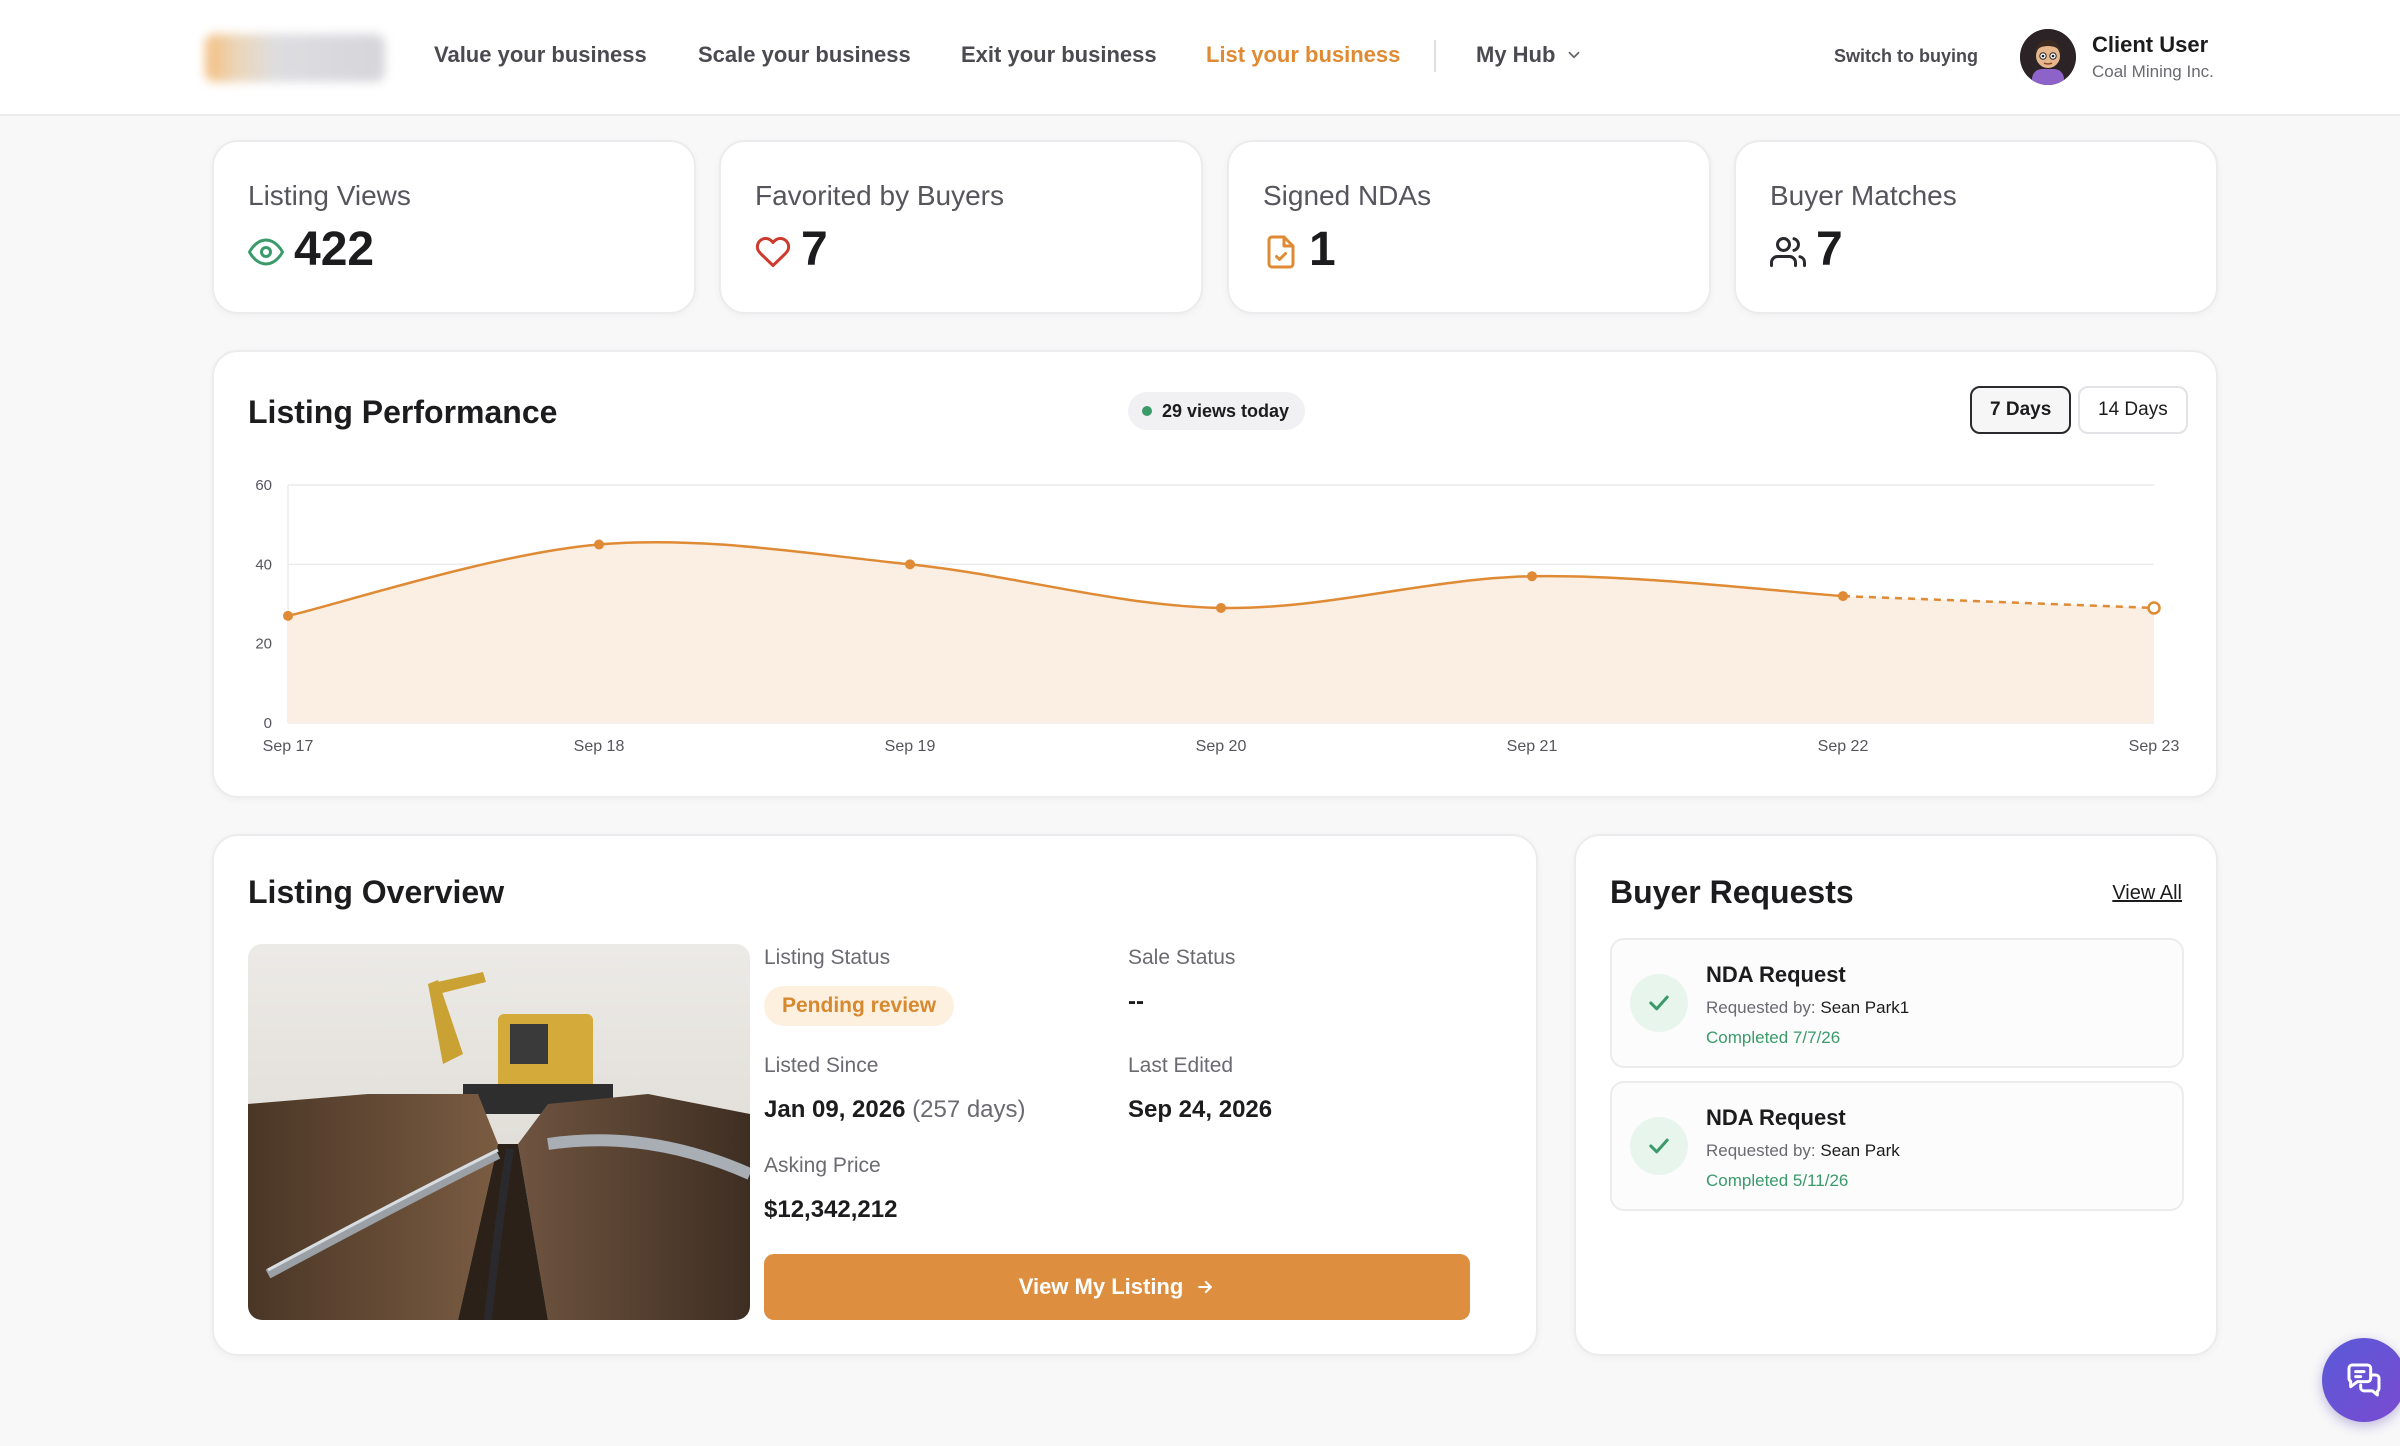 This screenshot has width=2400, height=1446. I want to click on nav-exit-business: Exit your business, so click(1059, 54).